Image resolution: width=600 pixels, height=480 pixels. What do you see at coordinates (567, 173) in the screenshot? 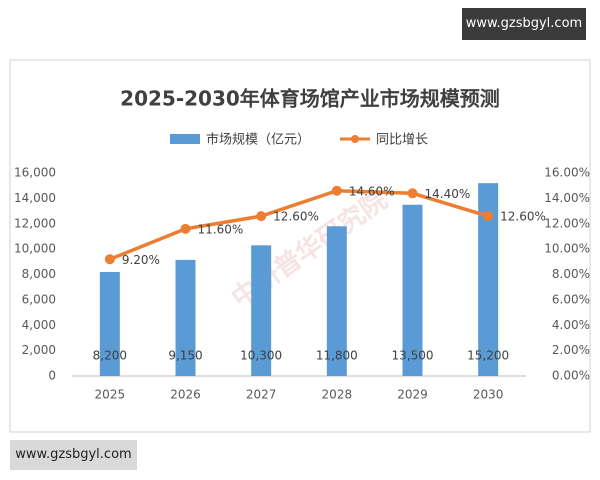
I see `y2-tick-label: 16.00%` at bounding box center [567, 173].